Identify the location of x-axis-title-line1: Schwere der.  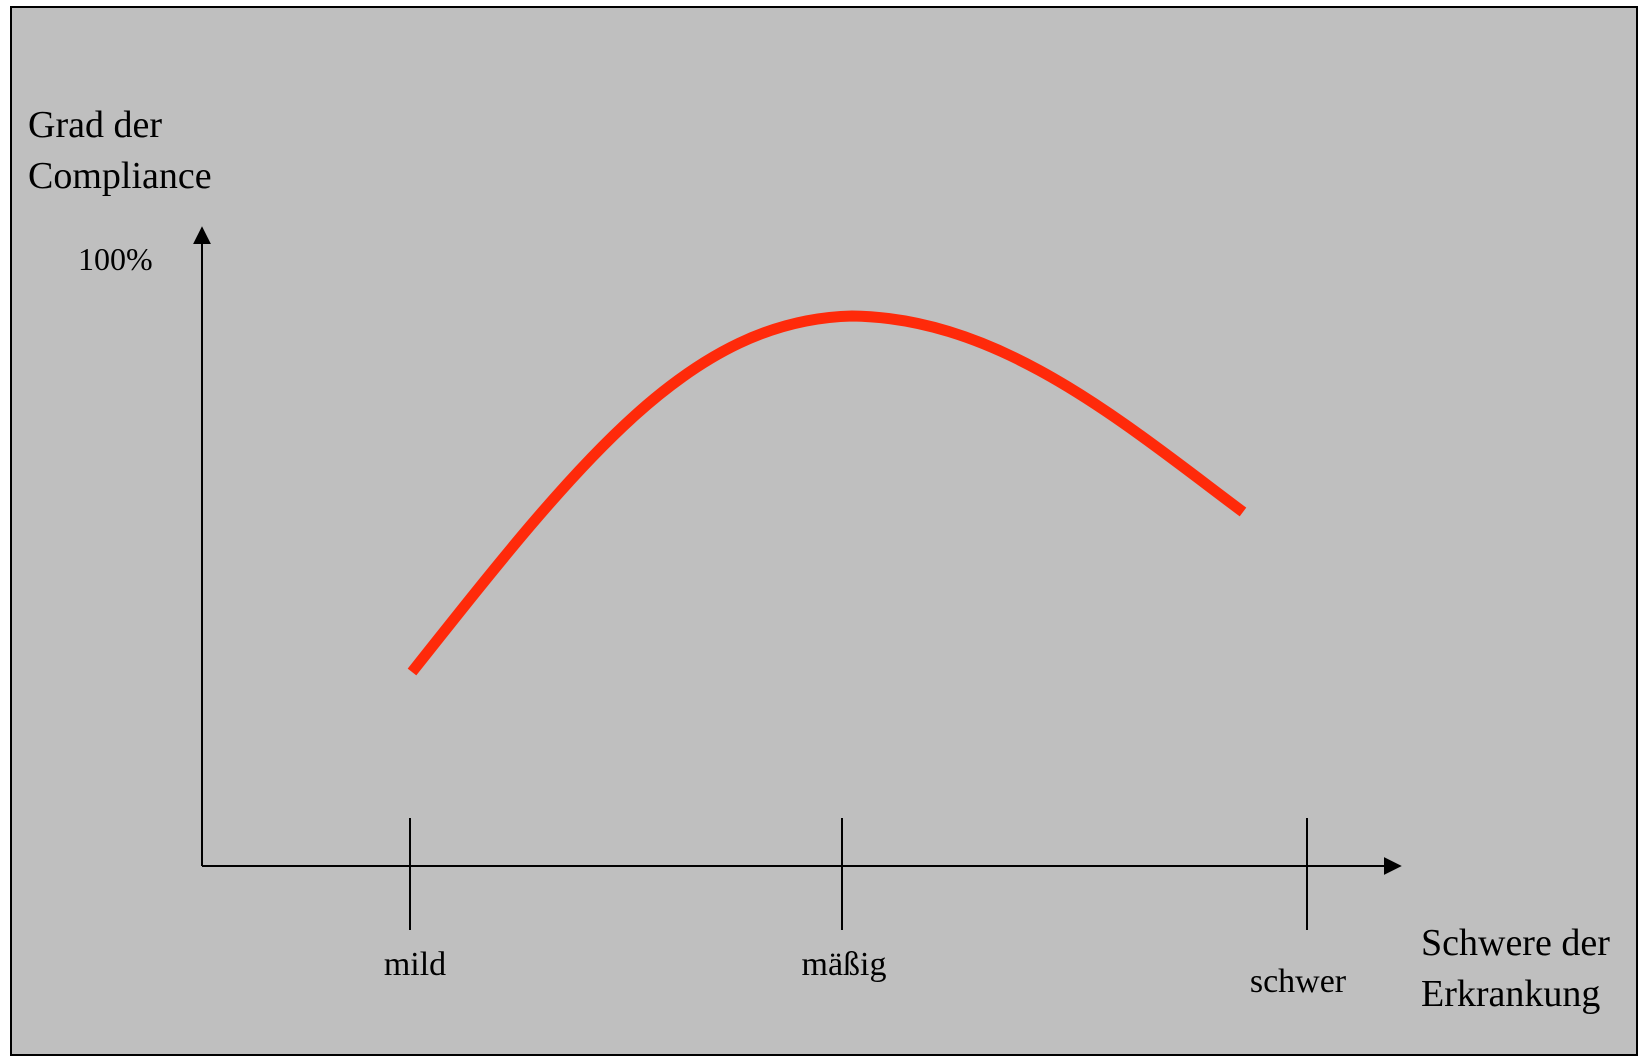
(1515, 943).